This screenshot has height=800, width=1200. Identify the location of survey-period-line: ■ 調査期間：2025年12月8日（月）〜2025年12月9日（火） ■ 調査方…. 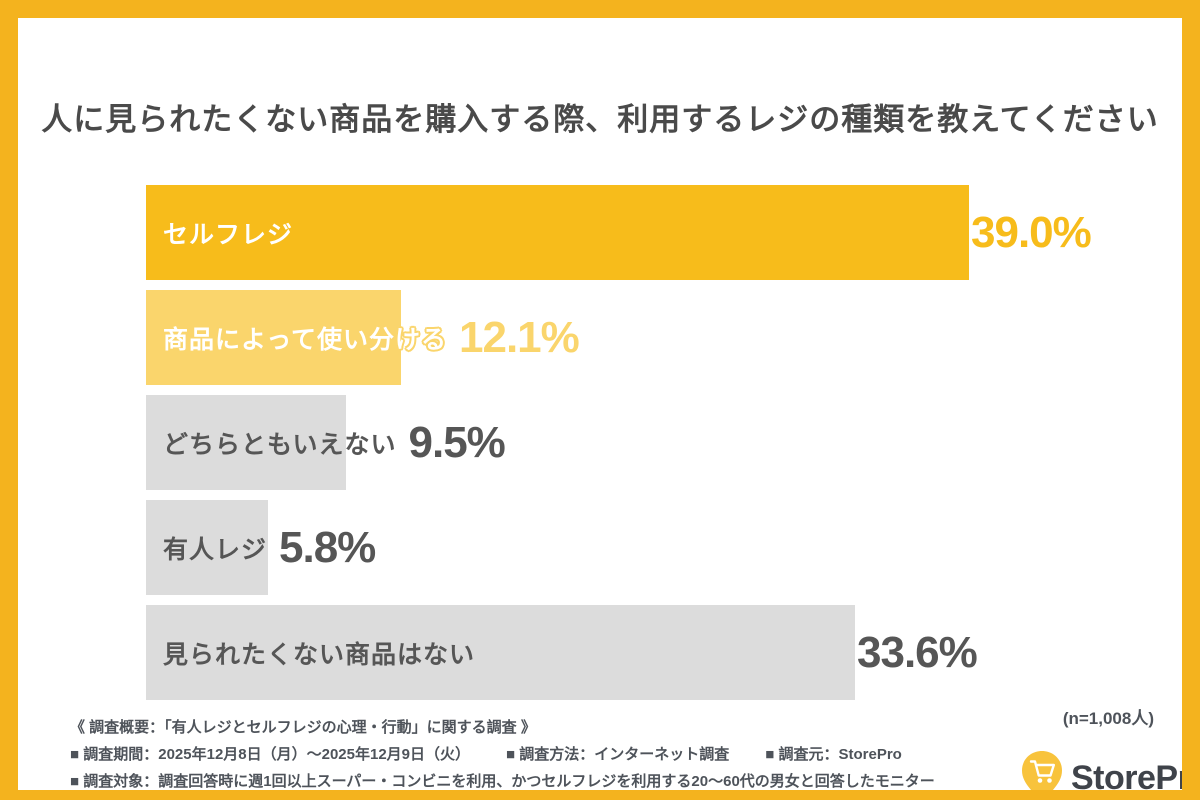
(502, 753).